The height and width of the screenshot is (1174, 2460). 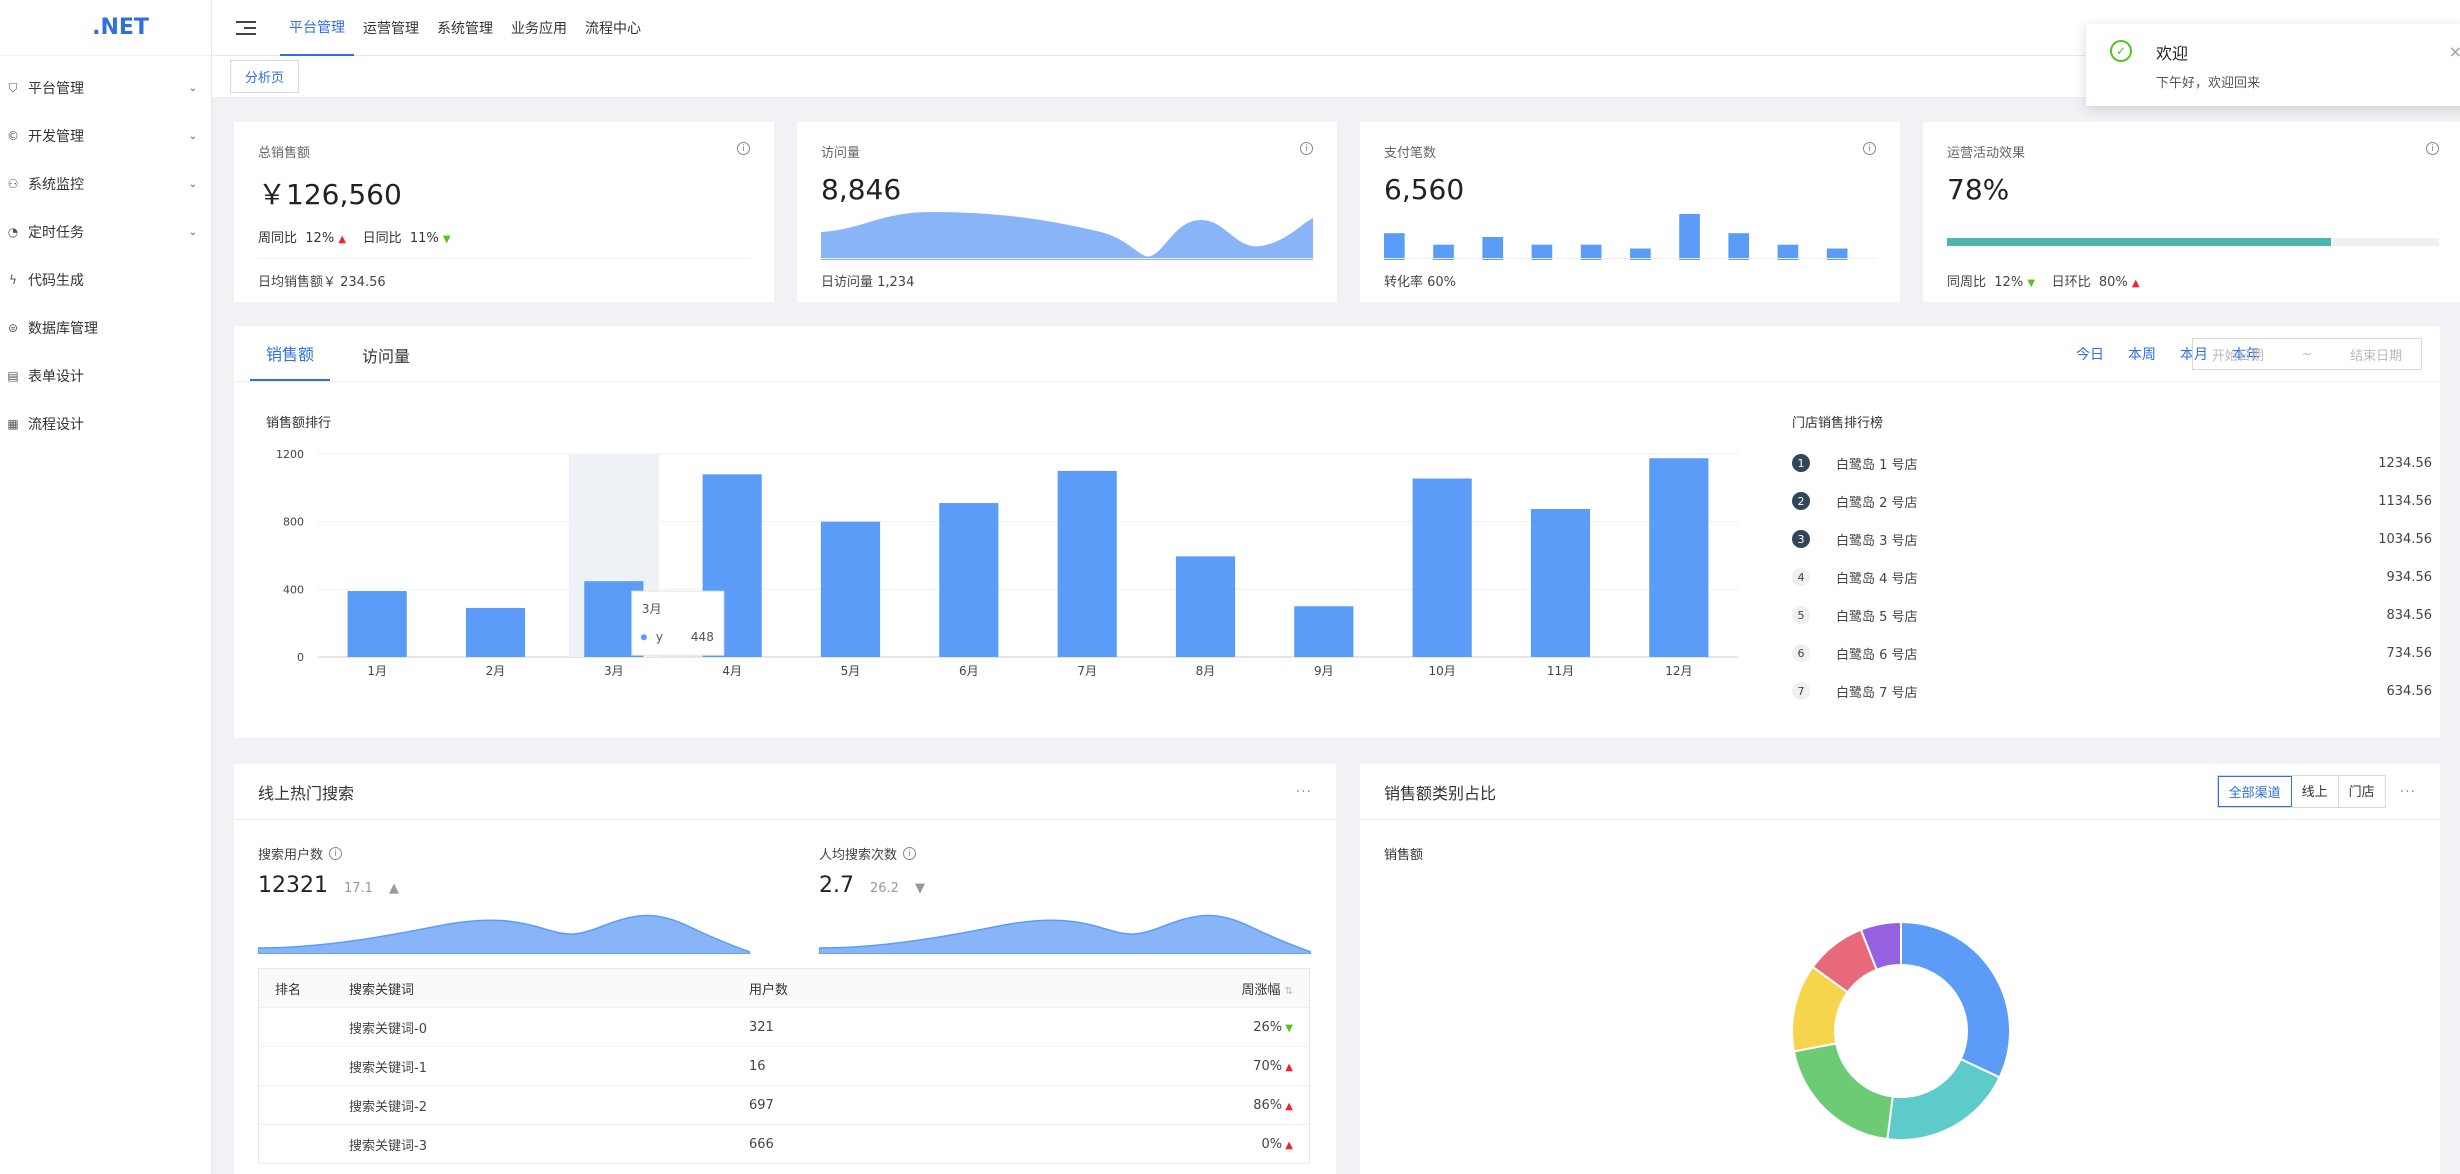 I want to click on change-cell: 26% ▼, so click(x=1219, y=1027).